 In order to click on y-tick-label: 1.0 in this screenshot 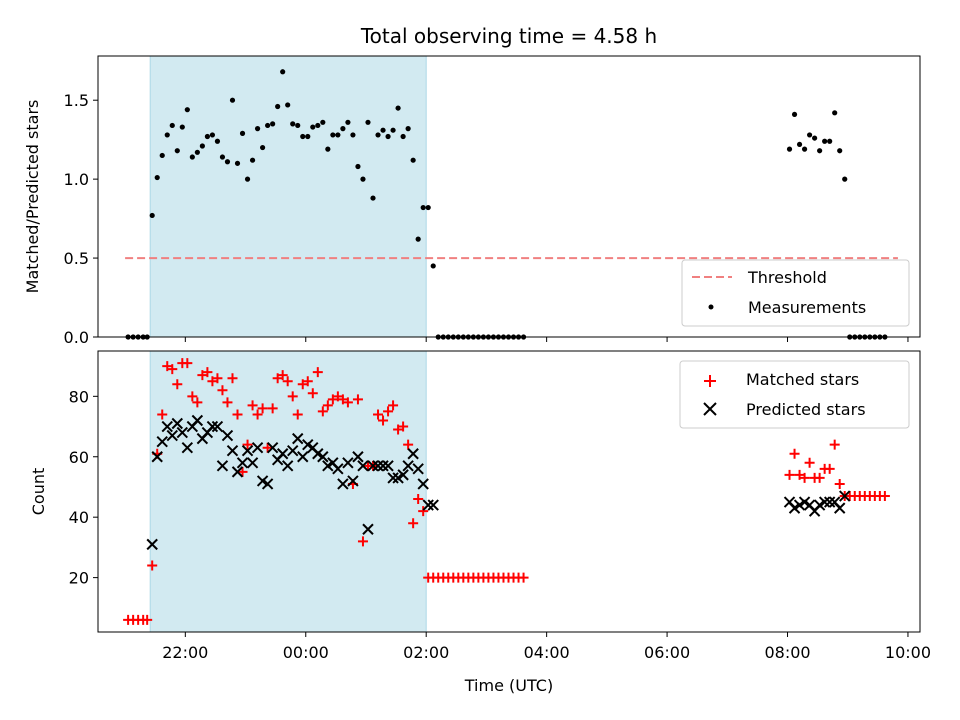, I will do `click(76, 179)`.